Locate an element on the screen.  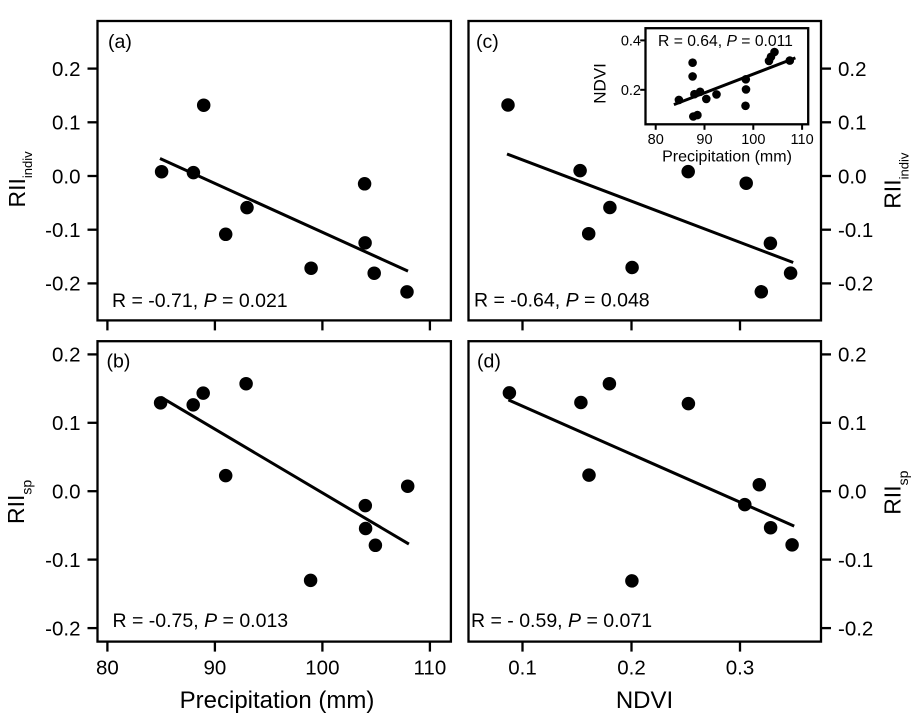
svg-text: 0.3 is located at coordinates (740, 667).